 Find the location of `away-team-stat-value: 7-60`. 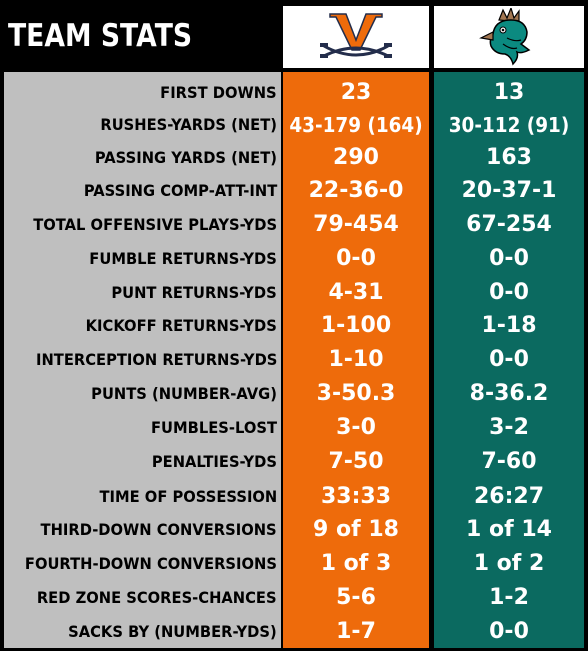

away-team-stat-value: 7-60 is located at coordinates (509, 461).